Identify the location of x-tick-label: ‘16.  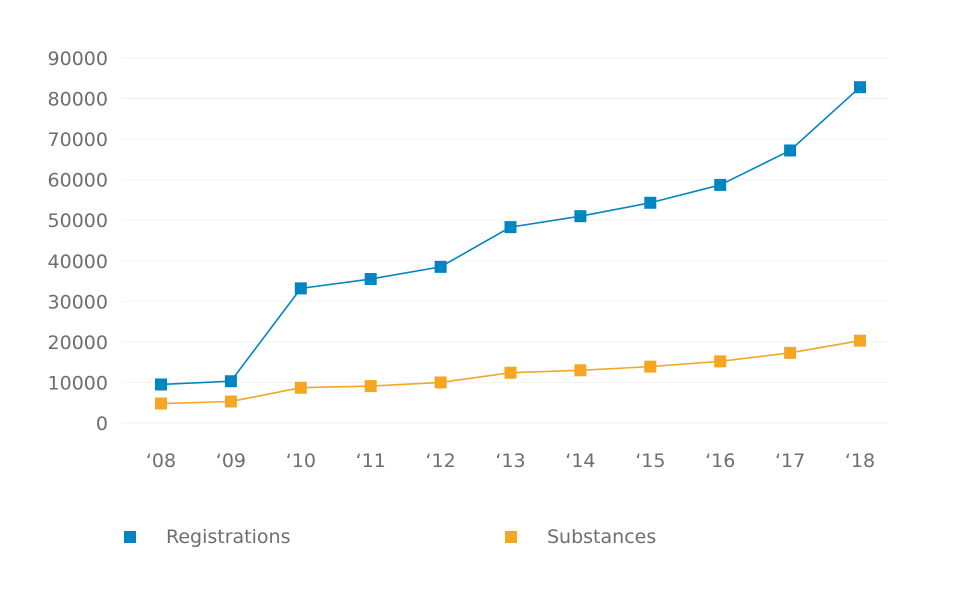
(720, 461).